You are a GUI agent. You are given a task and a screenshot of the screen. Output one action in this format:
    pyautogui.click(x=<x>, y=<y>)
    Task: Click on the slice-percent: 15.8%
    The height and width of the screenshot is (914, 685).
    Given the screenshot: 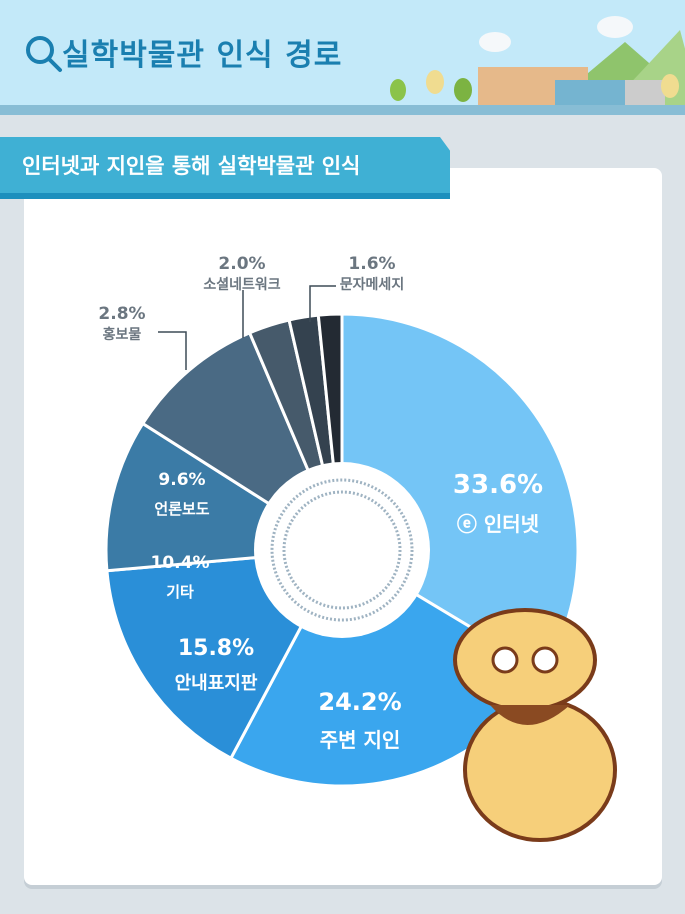 What is the action you would take?
    pyautogui.click(x=216, y=648)
    